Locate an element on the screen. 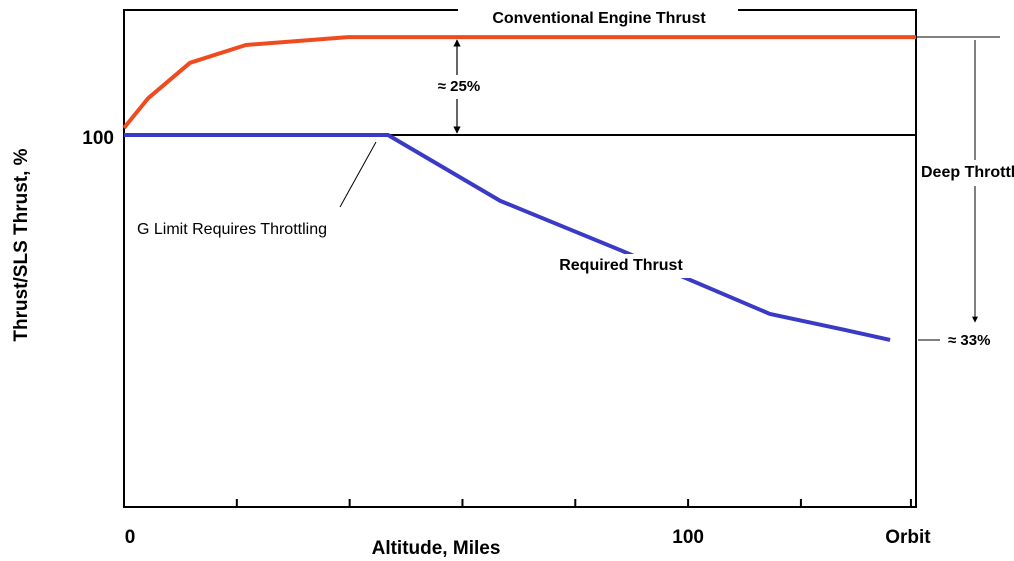  annotation: ≈ 25% is located at coordinates (459, 86).